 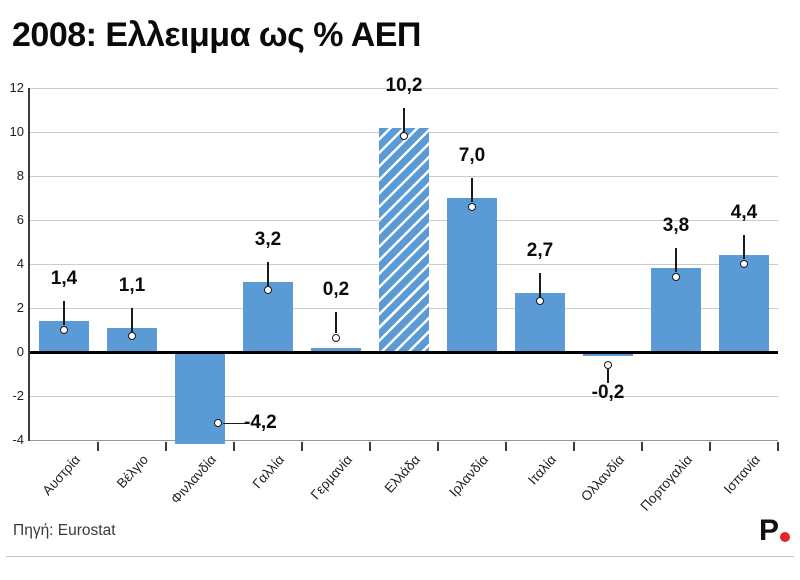 I want to click on chart-title: 2008: Ελλειμμα ως % ΑΕΠ, so click(x=216, y=35).